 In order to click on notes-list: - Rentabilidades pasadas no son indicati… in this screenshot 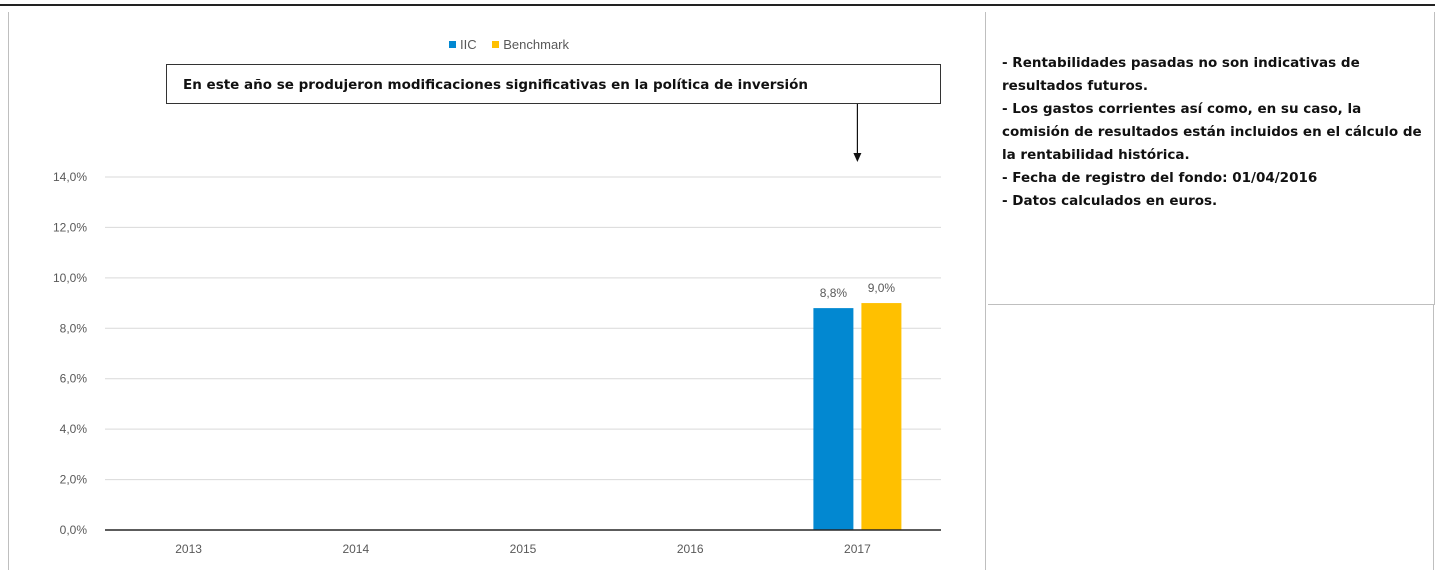, I will do `click(1211, 112)`.